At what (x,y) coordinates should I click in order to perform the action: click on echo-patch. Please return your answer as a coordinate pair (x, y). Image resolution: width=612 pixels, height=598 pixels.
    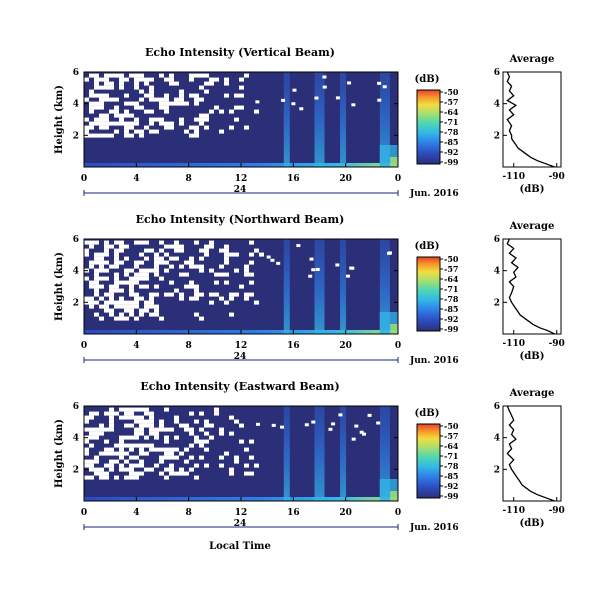
    Looking at the image, I should click on (394, 162).